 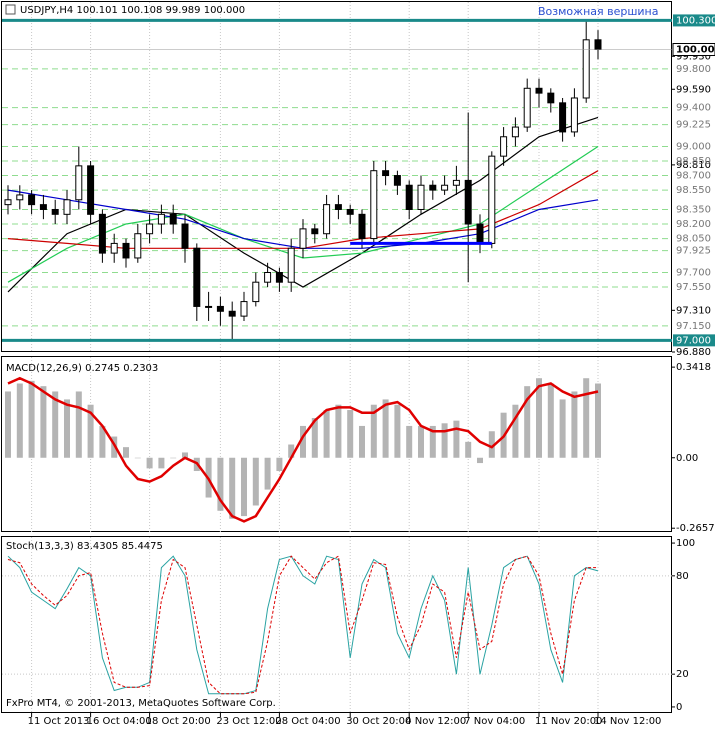 What do you see at coordinates (59, 721) in the screenshot?
I see `x-tick-label: 11 Oct 2013` at bounding box center [59, 721].